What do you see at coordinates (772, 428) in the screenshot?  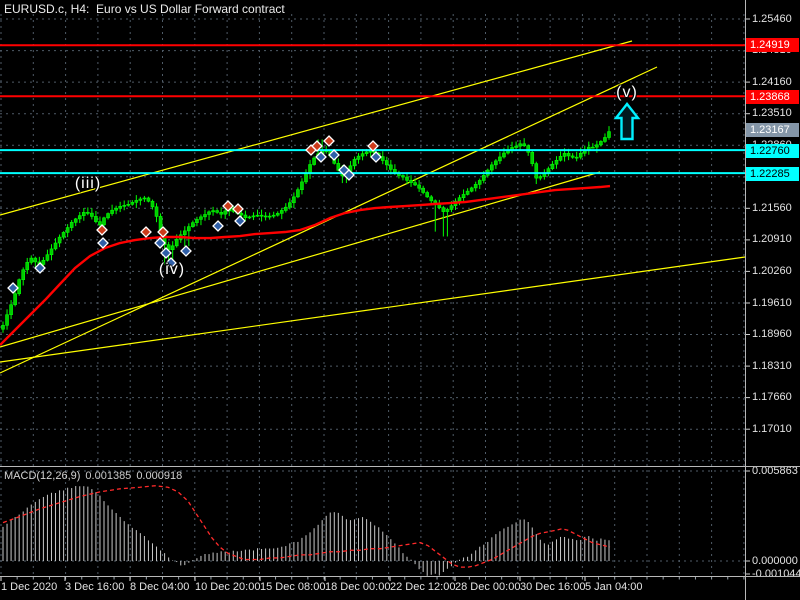 I see `price-axis-label: 1.17010` at bounding box center [772, 428].